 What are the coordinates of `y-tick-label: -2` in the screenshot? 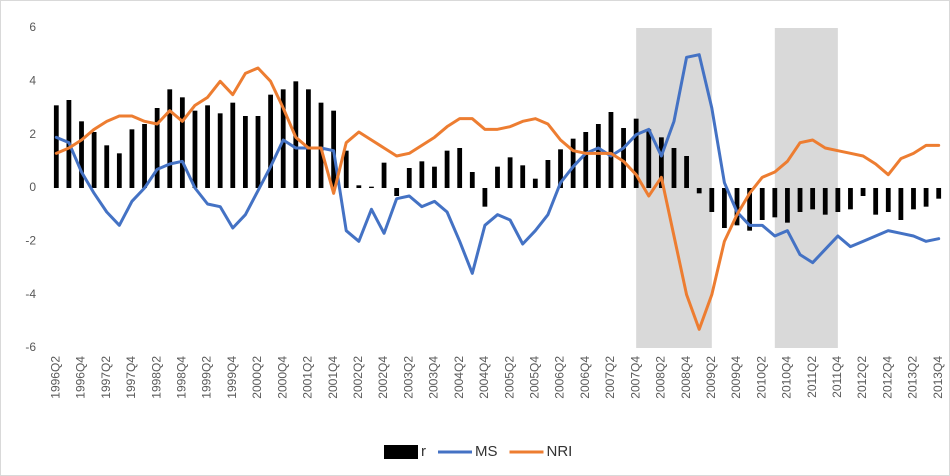 It's located at (30, 241).